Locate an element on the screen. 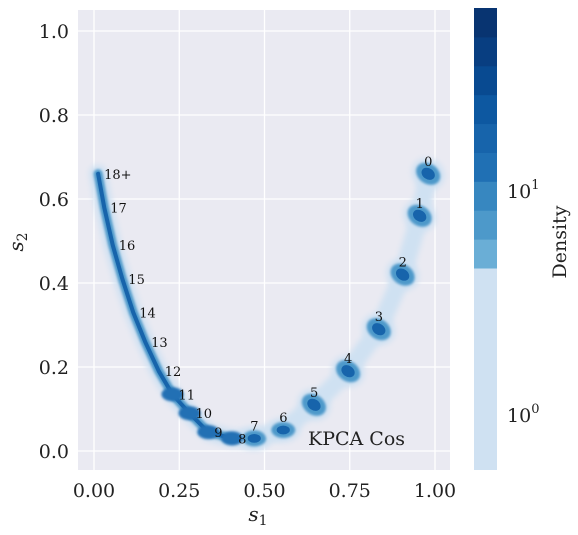  cluster-label-left: 16 is located at coordinates (127, 246).